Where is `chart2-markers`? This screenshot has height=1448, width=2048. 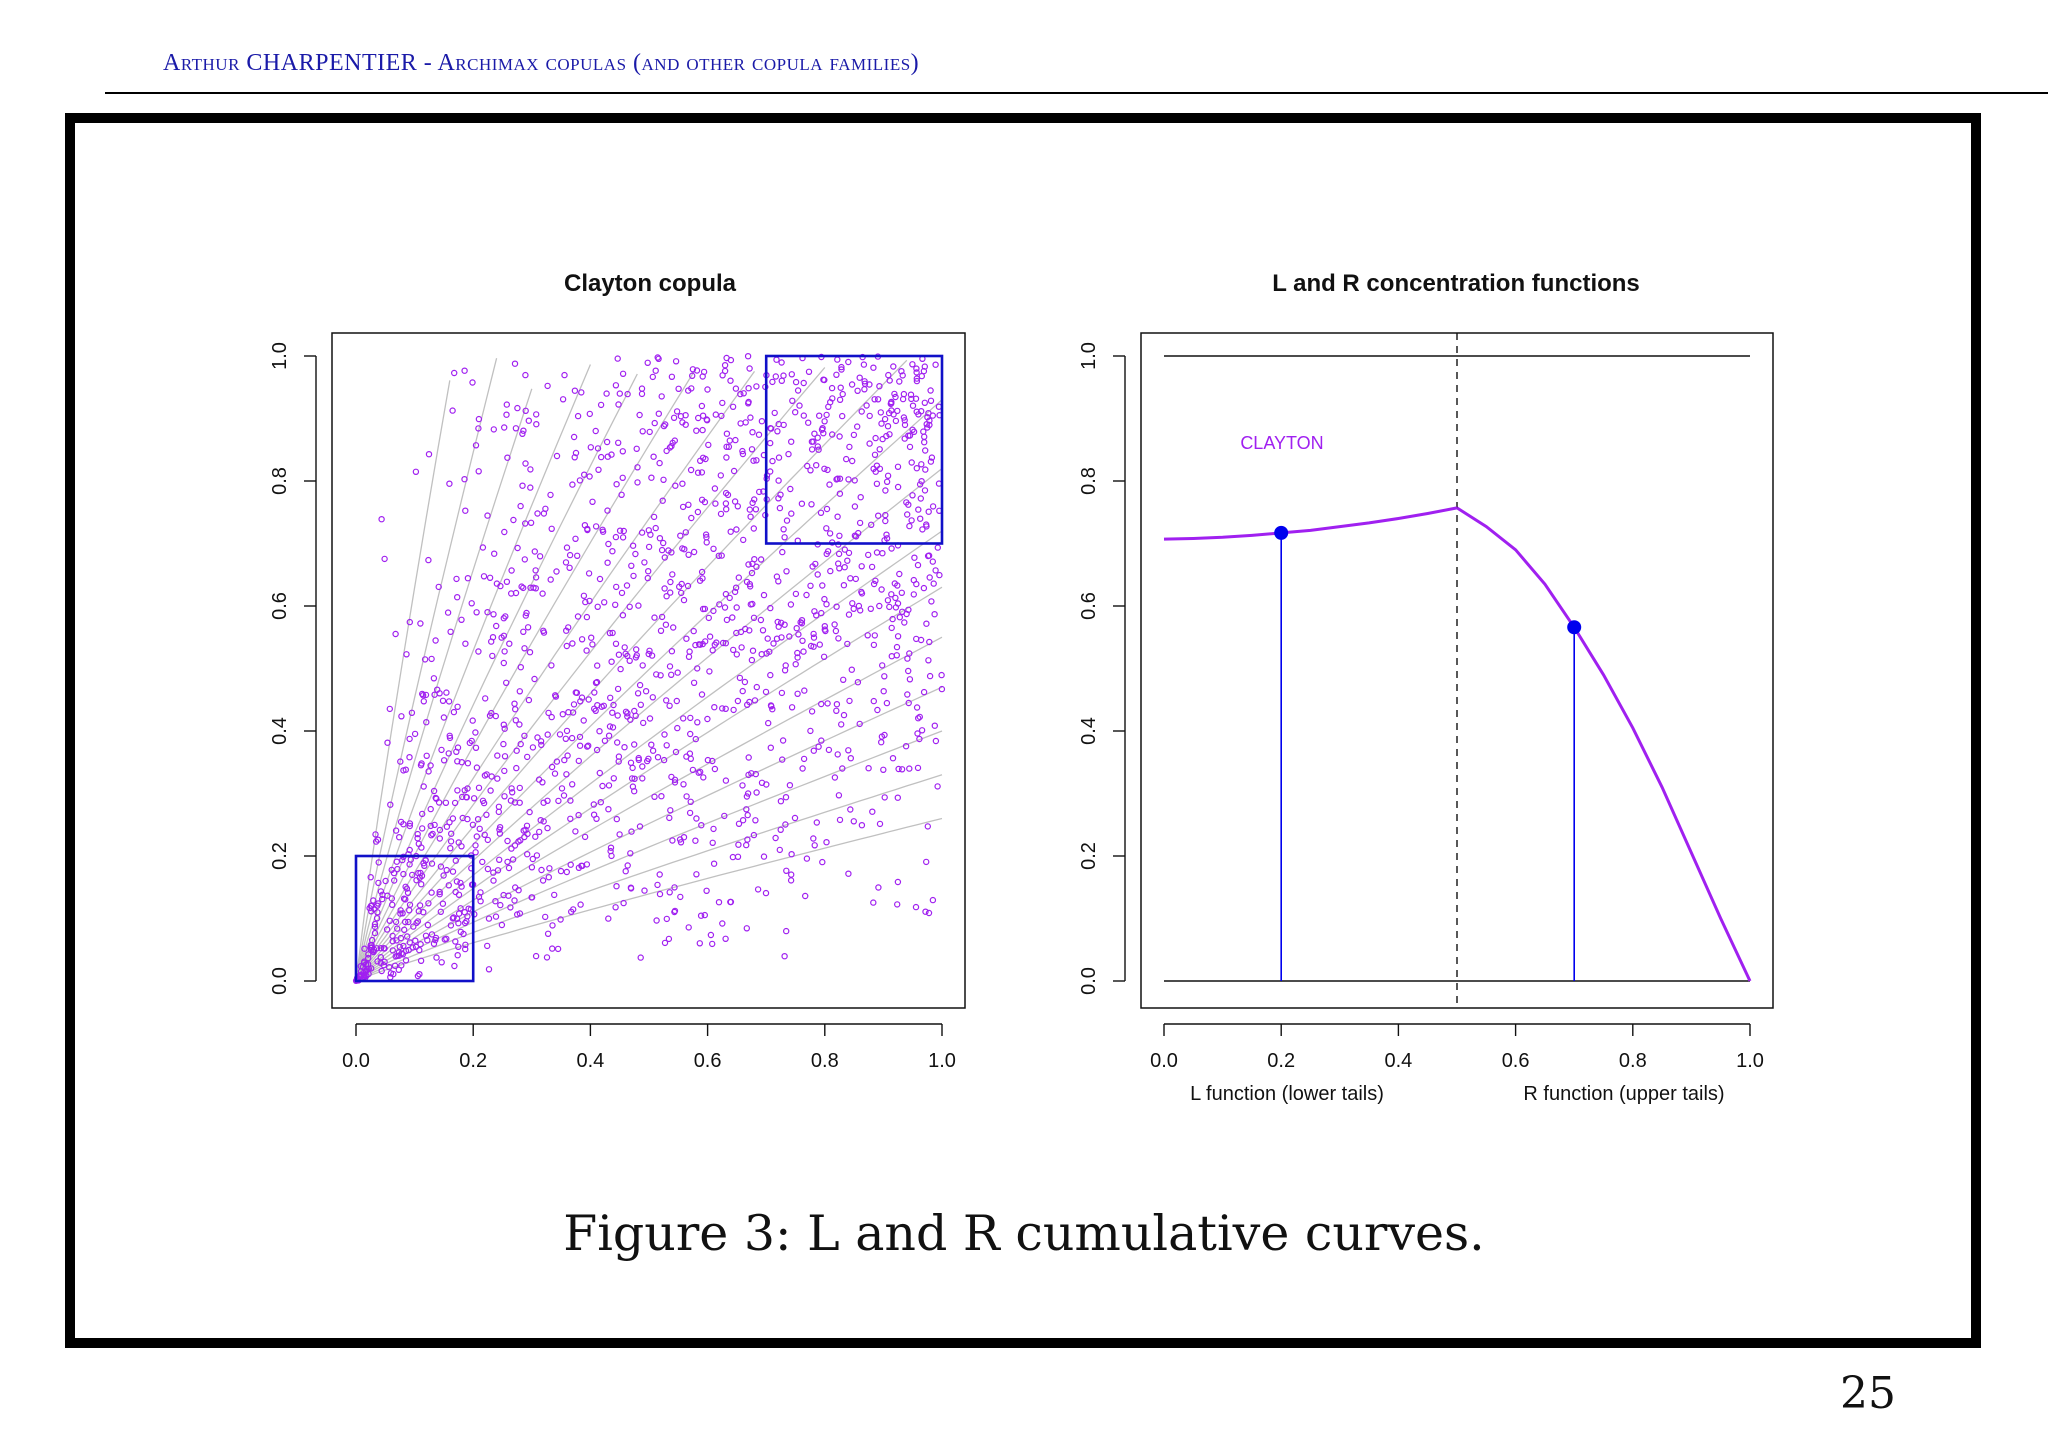 chart2-markers is located at coordinates (1428, 753).